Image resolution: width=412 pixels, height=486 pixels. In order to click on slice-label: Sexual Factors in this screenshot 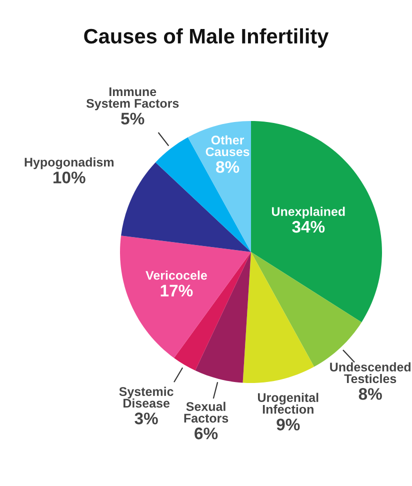, I will do `click(206, 412)`.